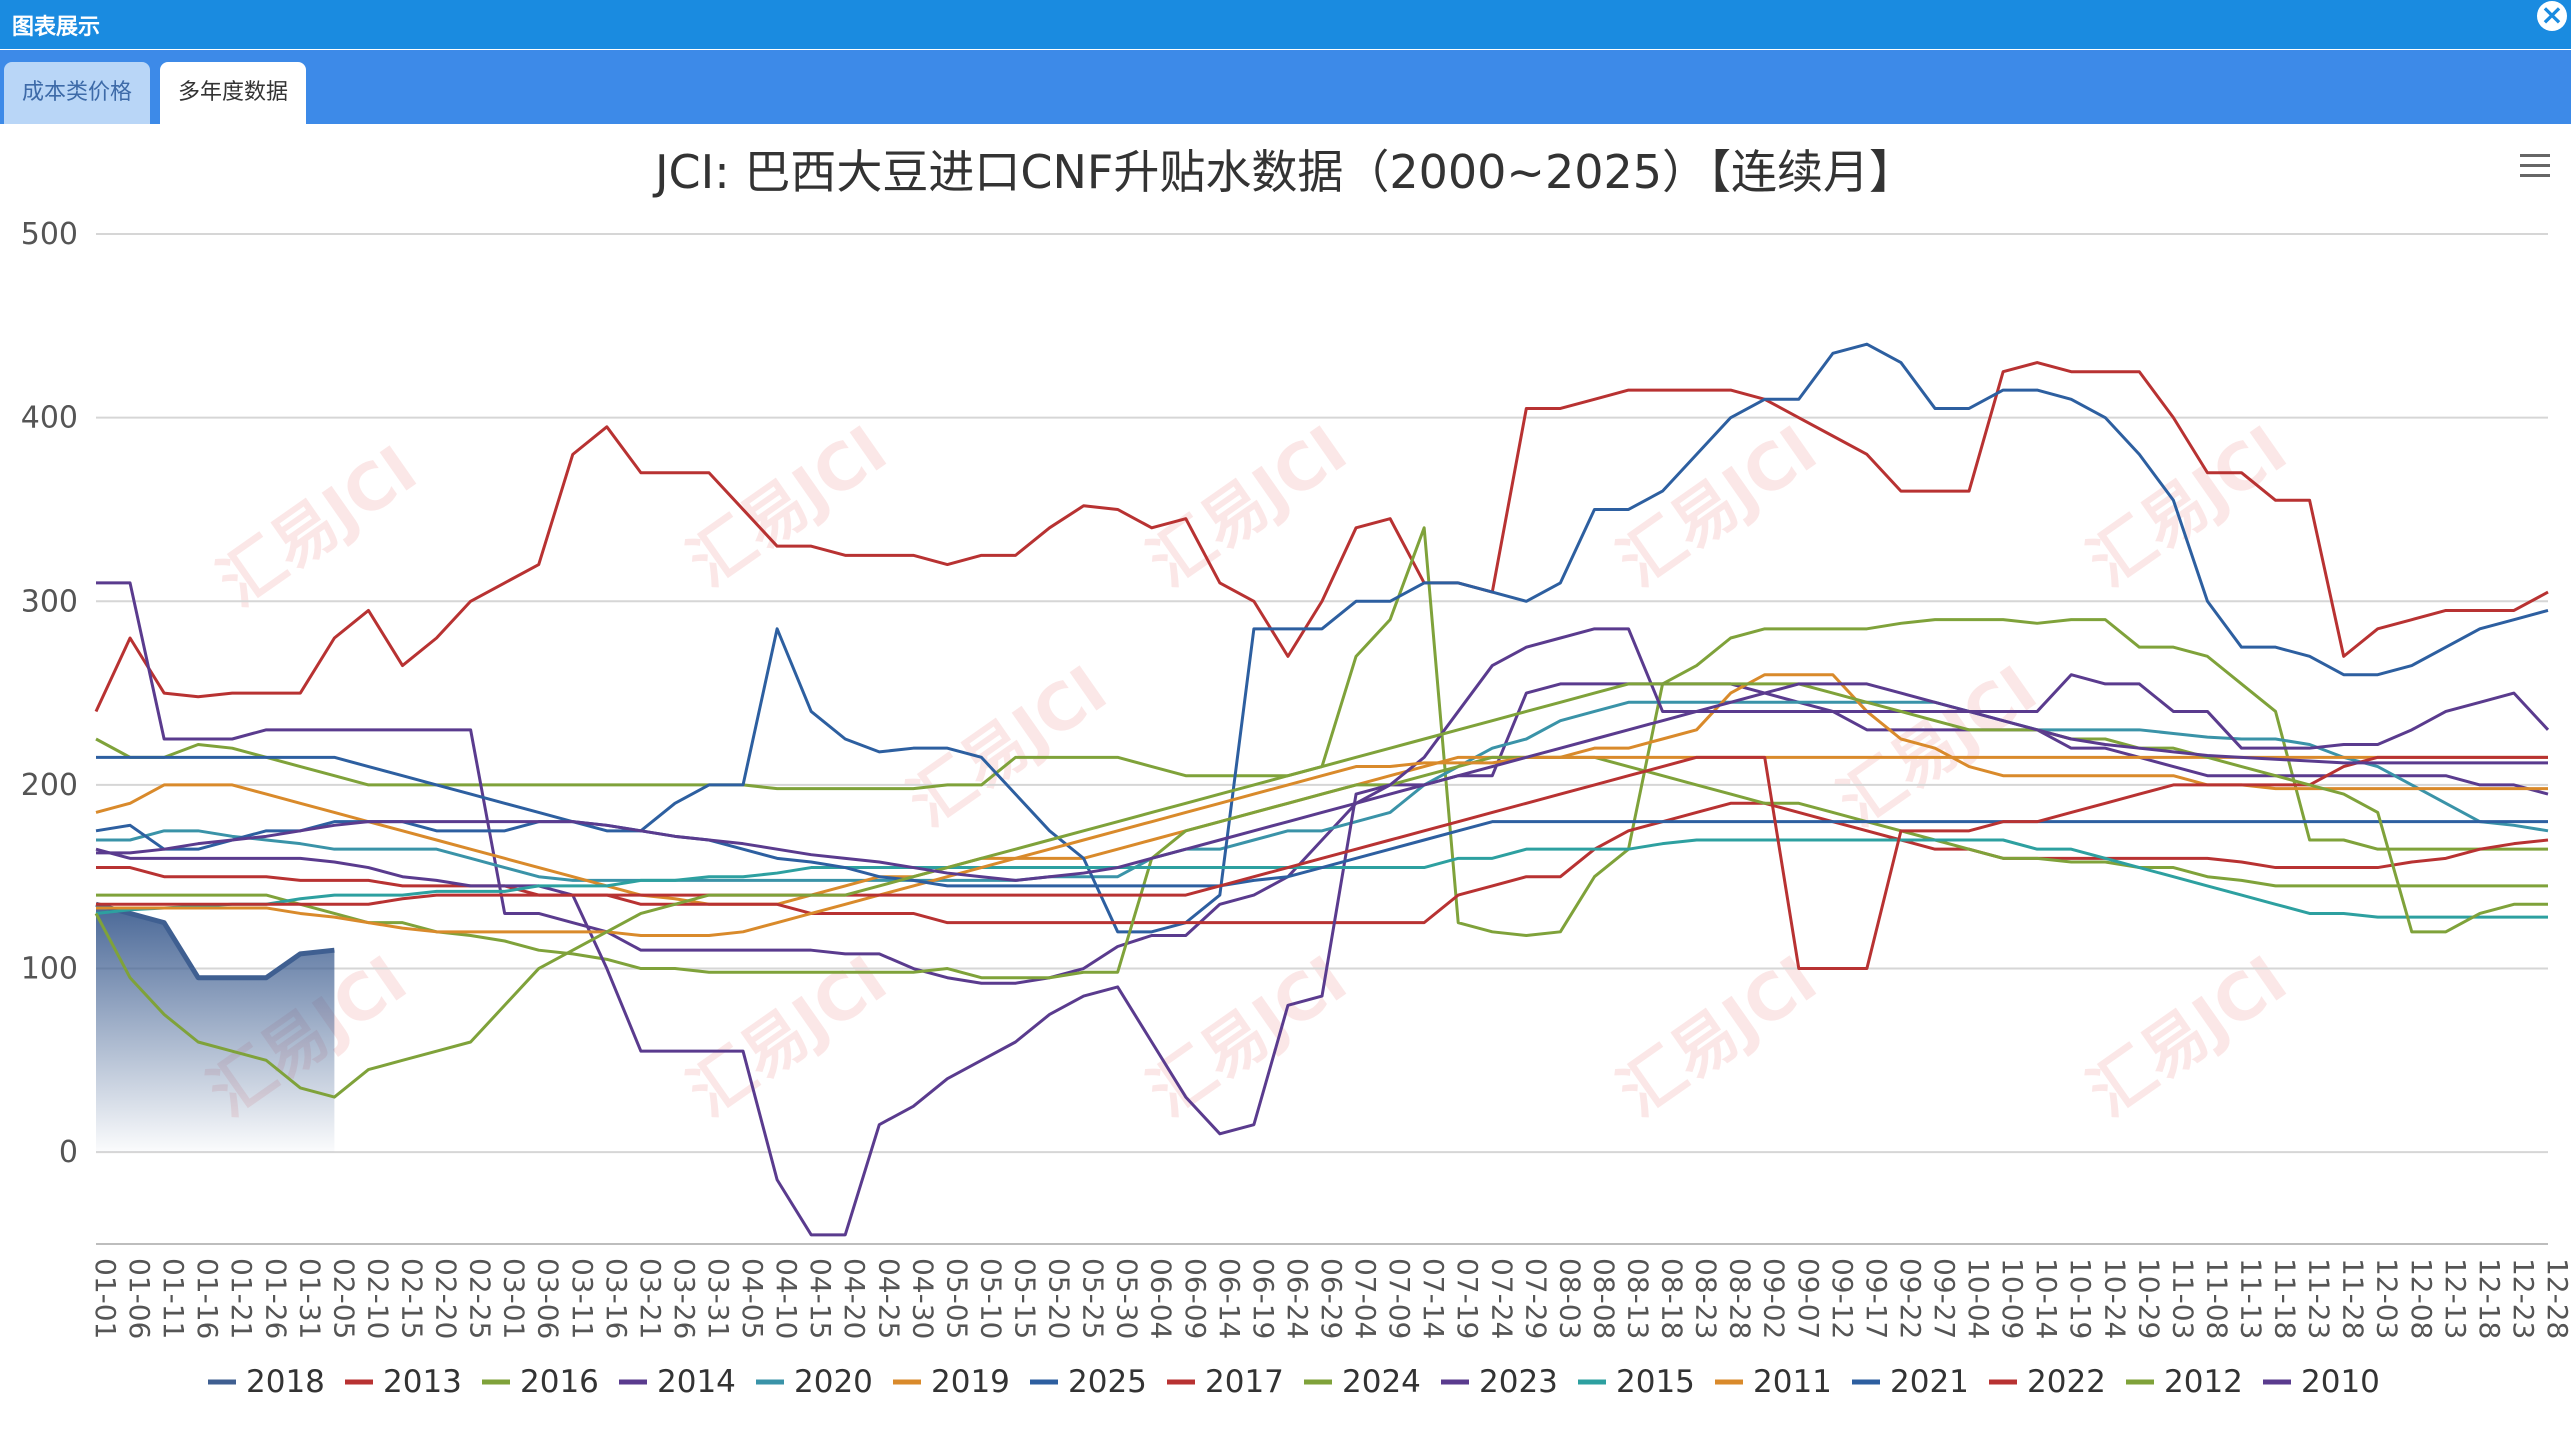 Image resolution: width=2571 pixels, height=1442 pixels. What do you see at coordinates (1842, 1298) in the screenshot?
I see `x-tick-label: 09-12` at bounding box center [1842, 1298].